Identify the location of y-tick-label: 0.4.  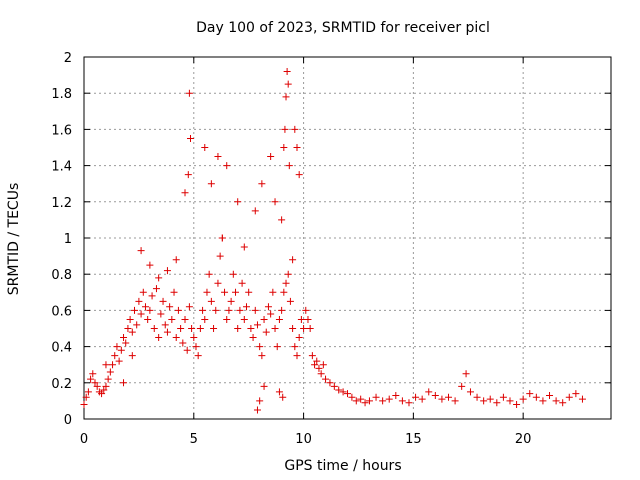
(61, 348).